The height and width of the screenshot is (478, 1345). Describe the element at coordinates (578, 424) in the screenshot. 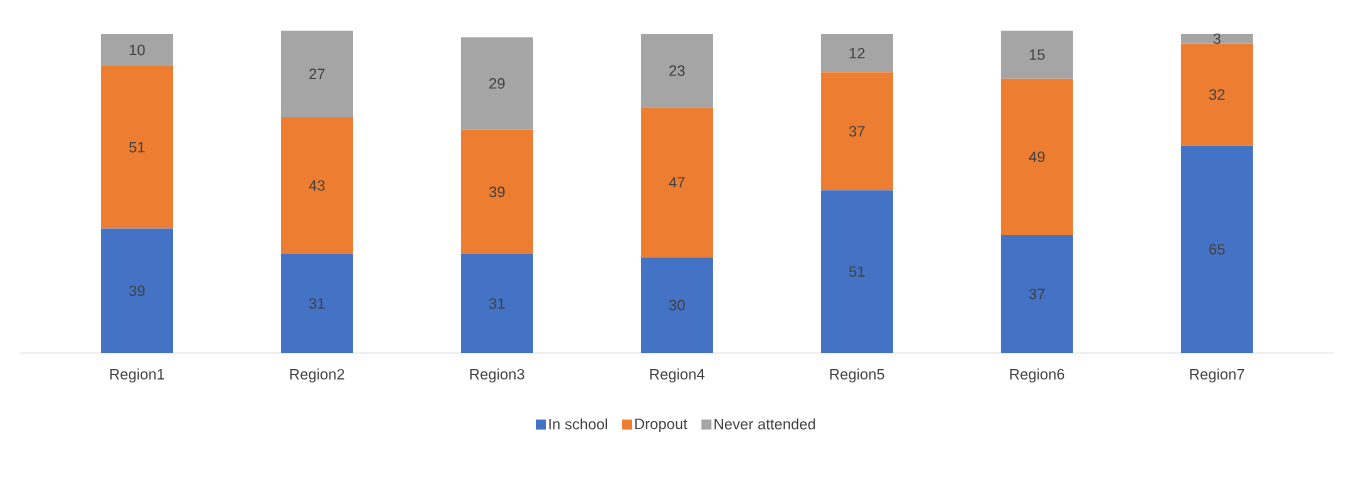

I see `legend-label: In school` at that location.